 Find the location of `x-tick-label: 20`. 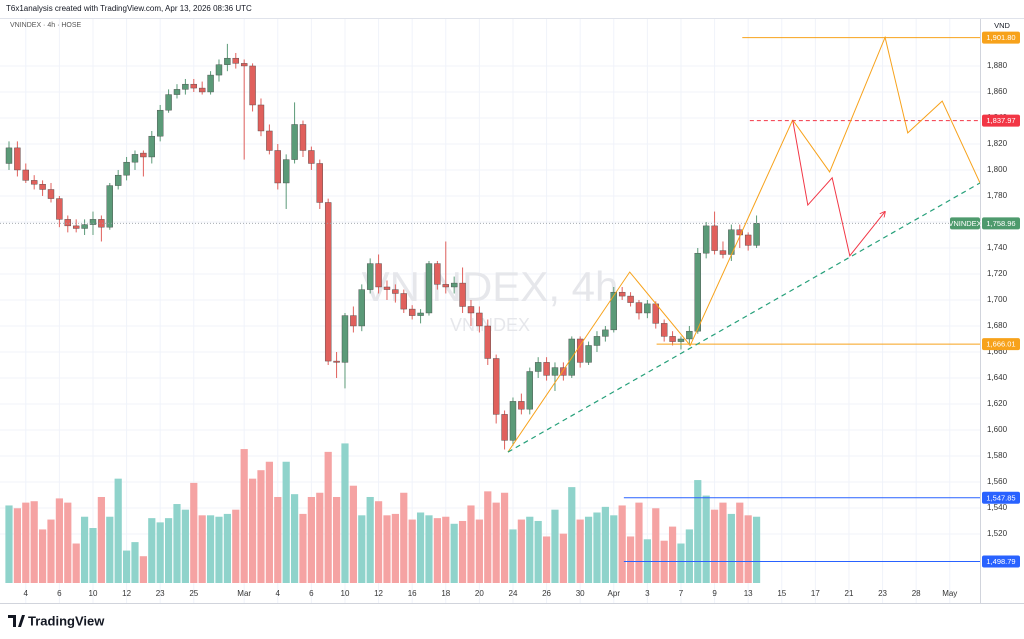

x-tick-label: 20 is located at coordinates (479, 593).